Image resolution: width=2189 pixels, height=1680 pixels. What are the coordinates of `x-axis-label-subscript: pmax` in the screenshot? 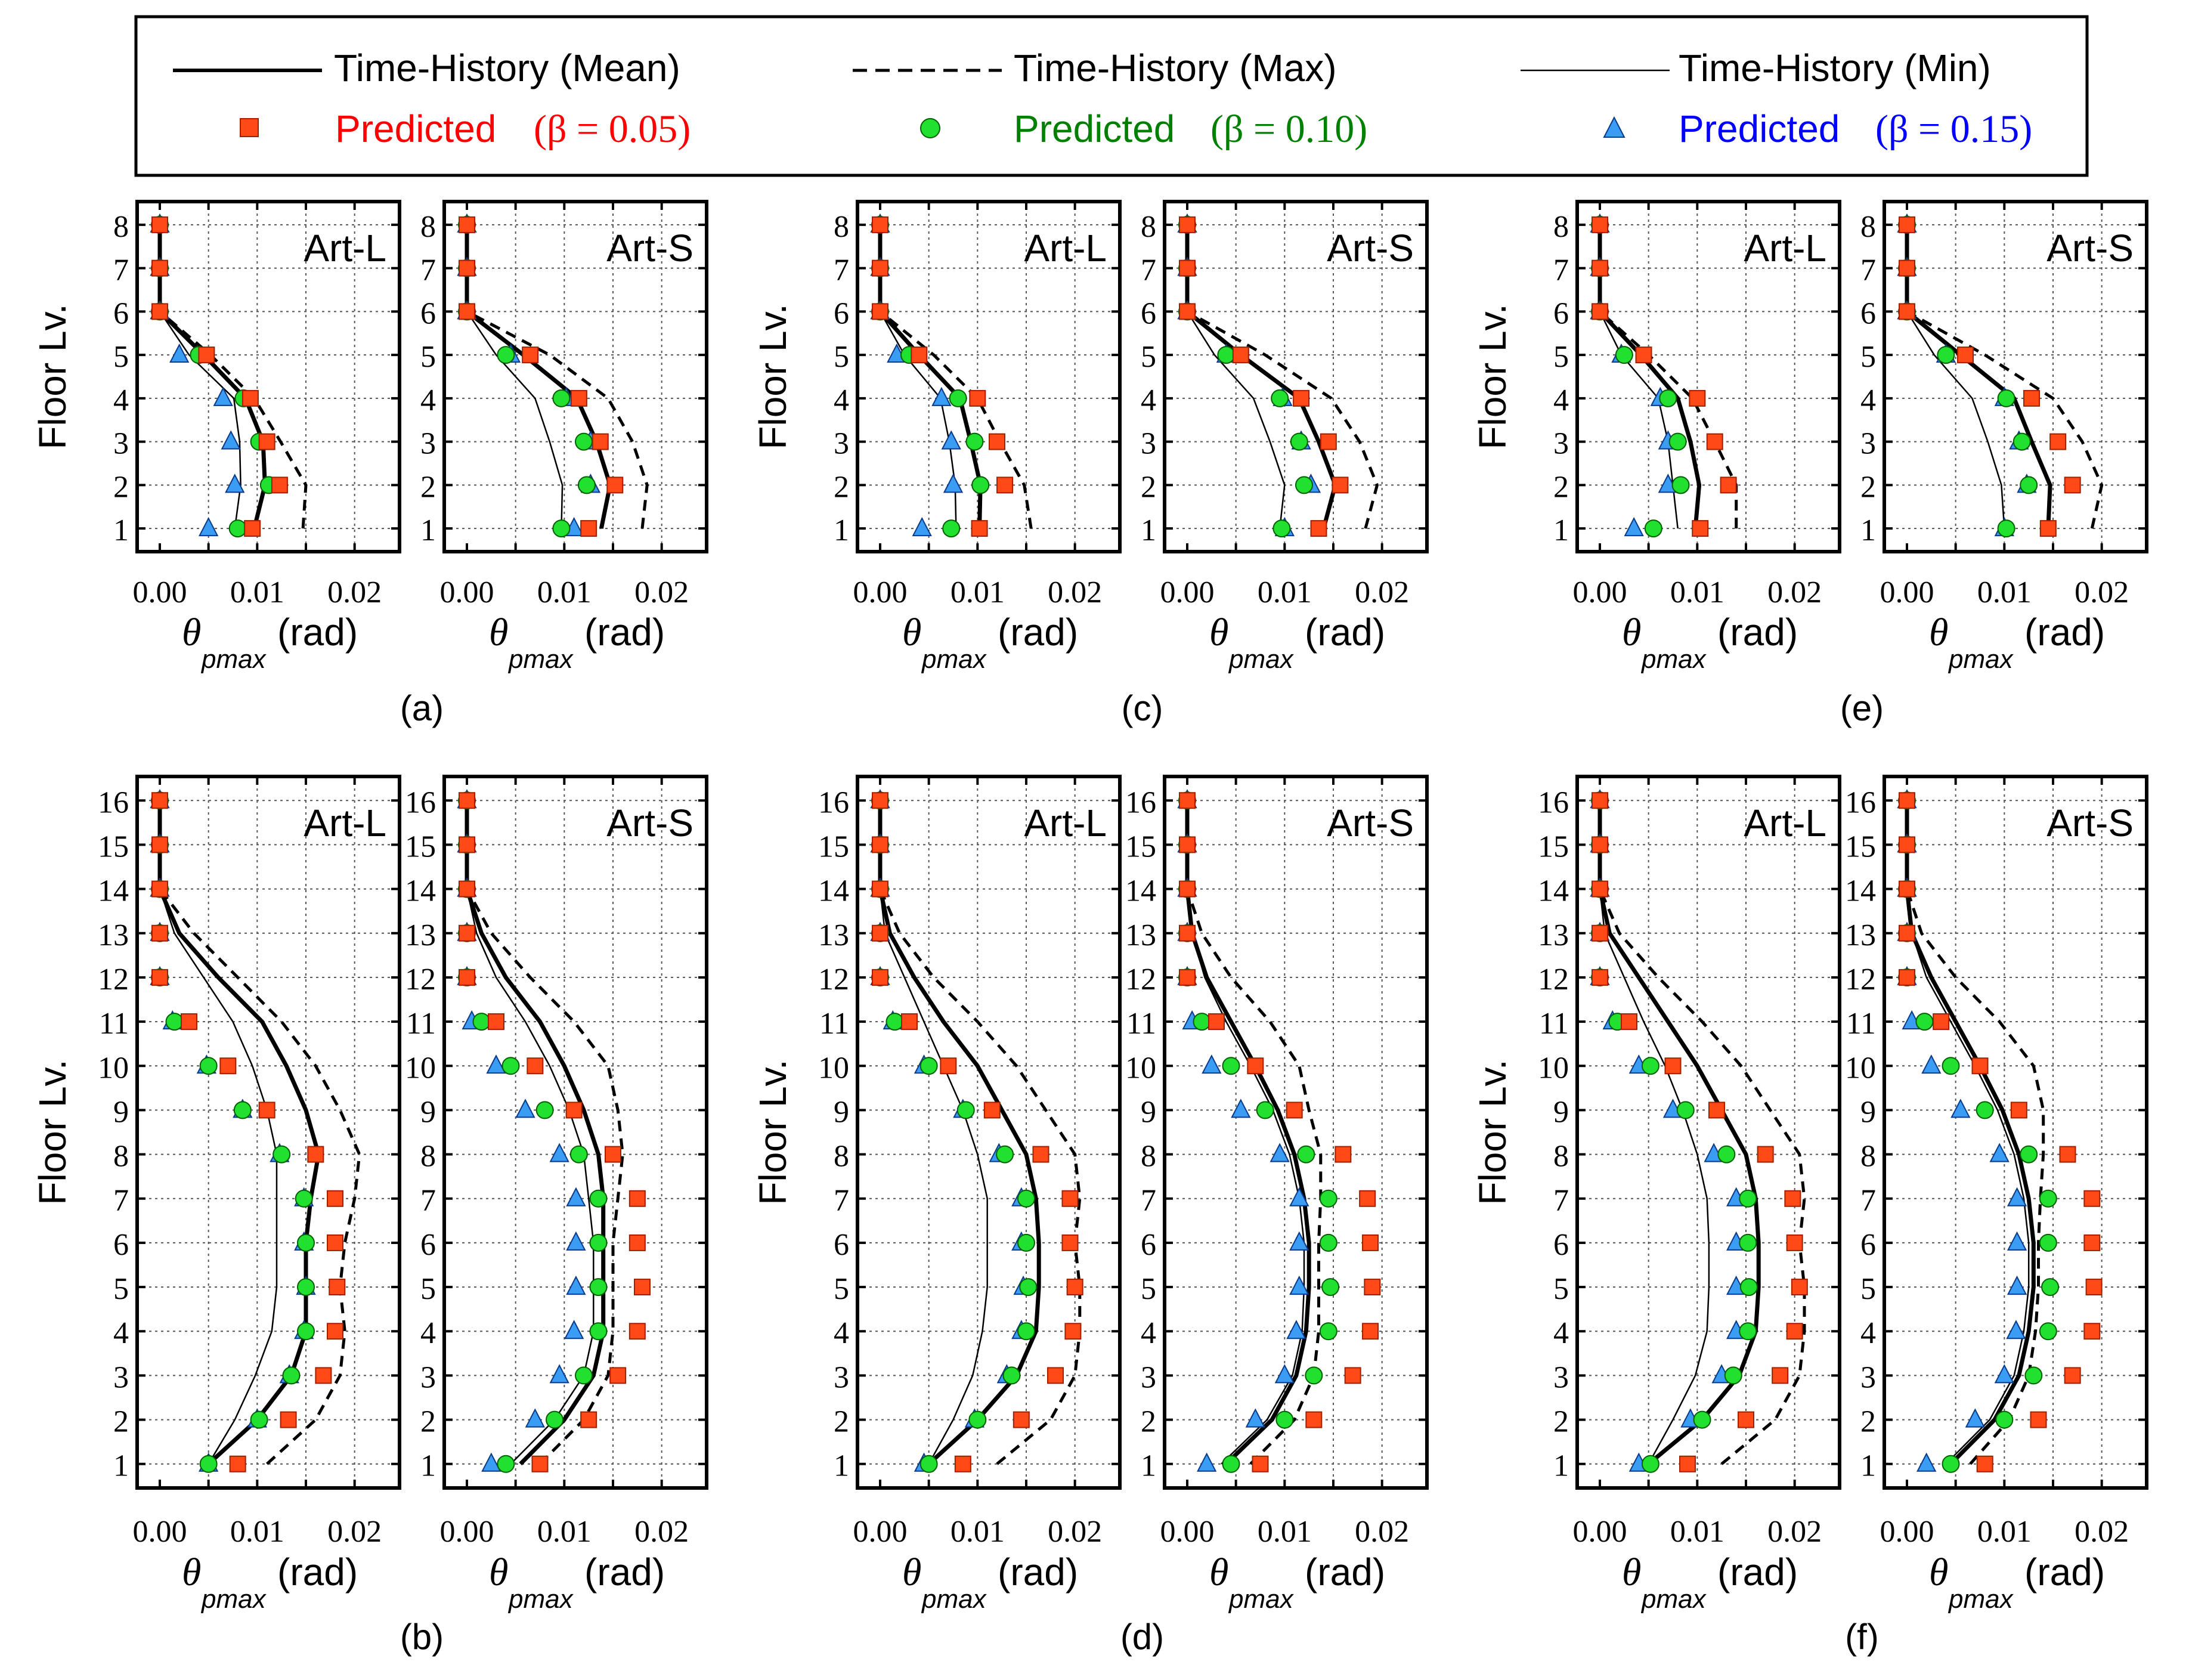 It's located at (1262, 660).